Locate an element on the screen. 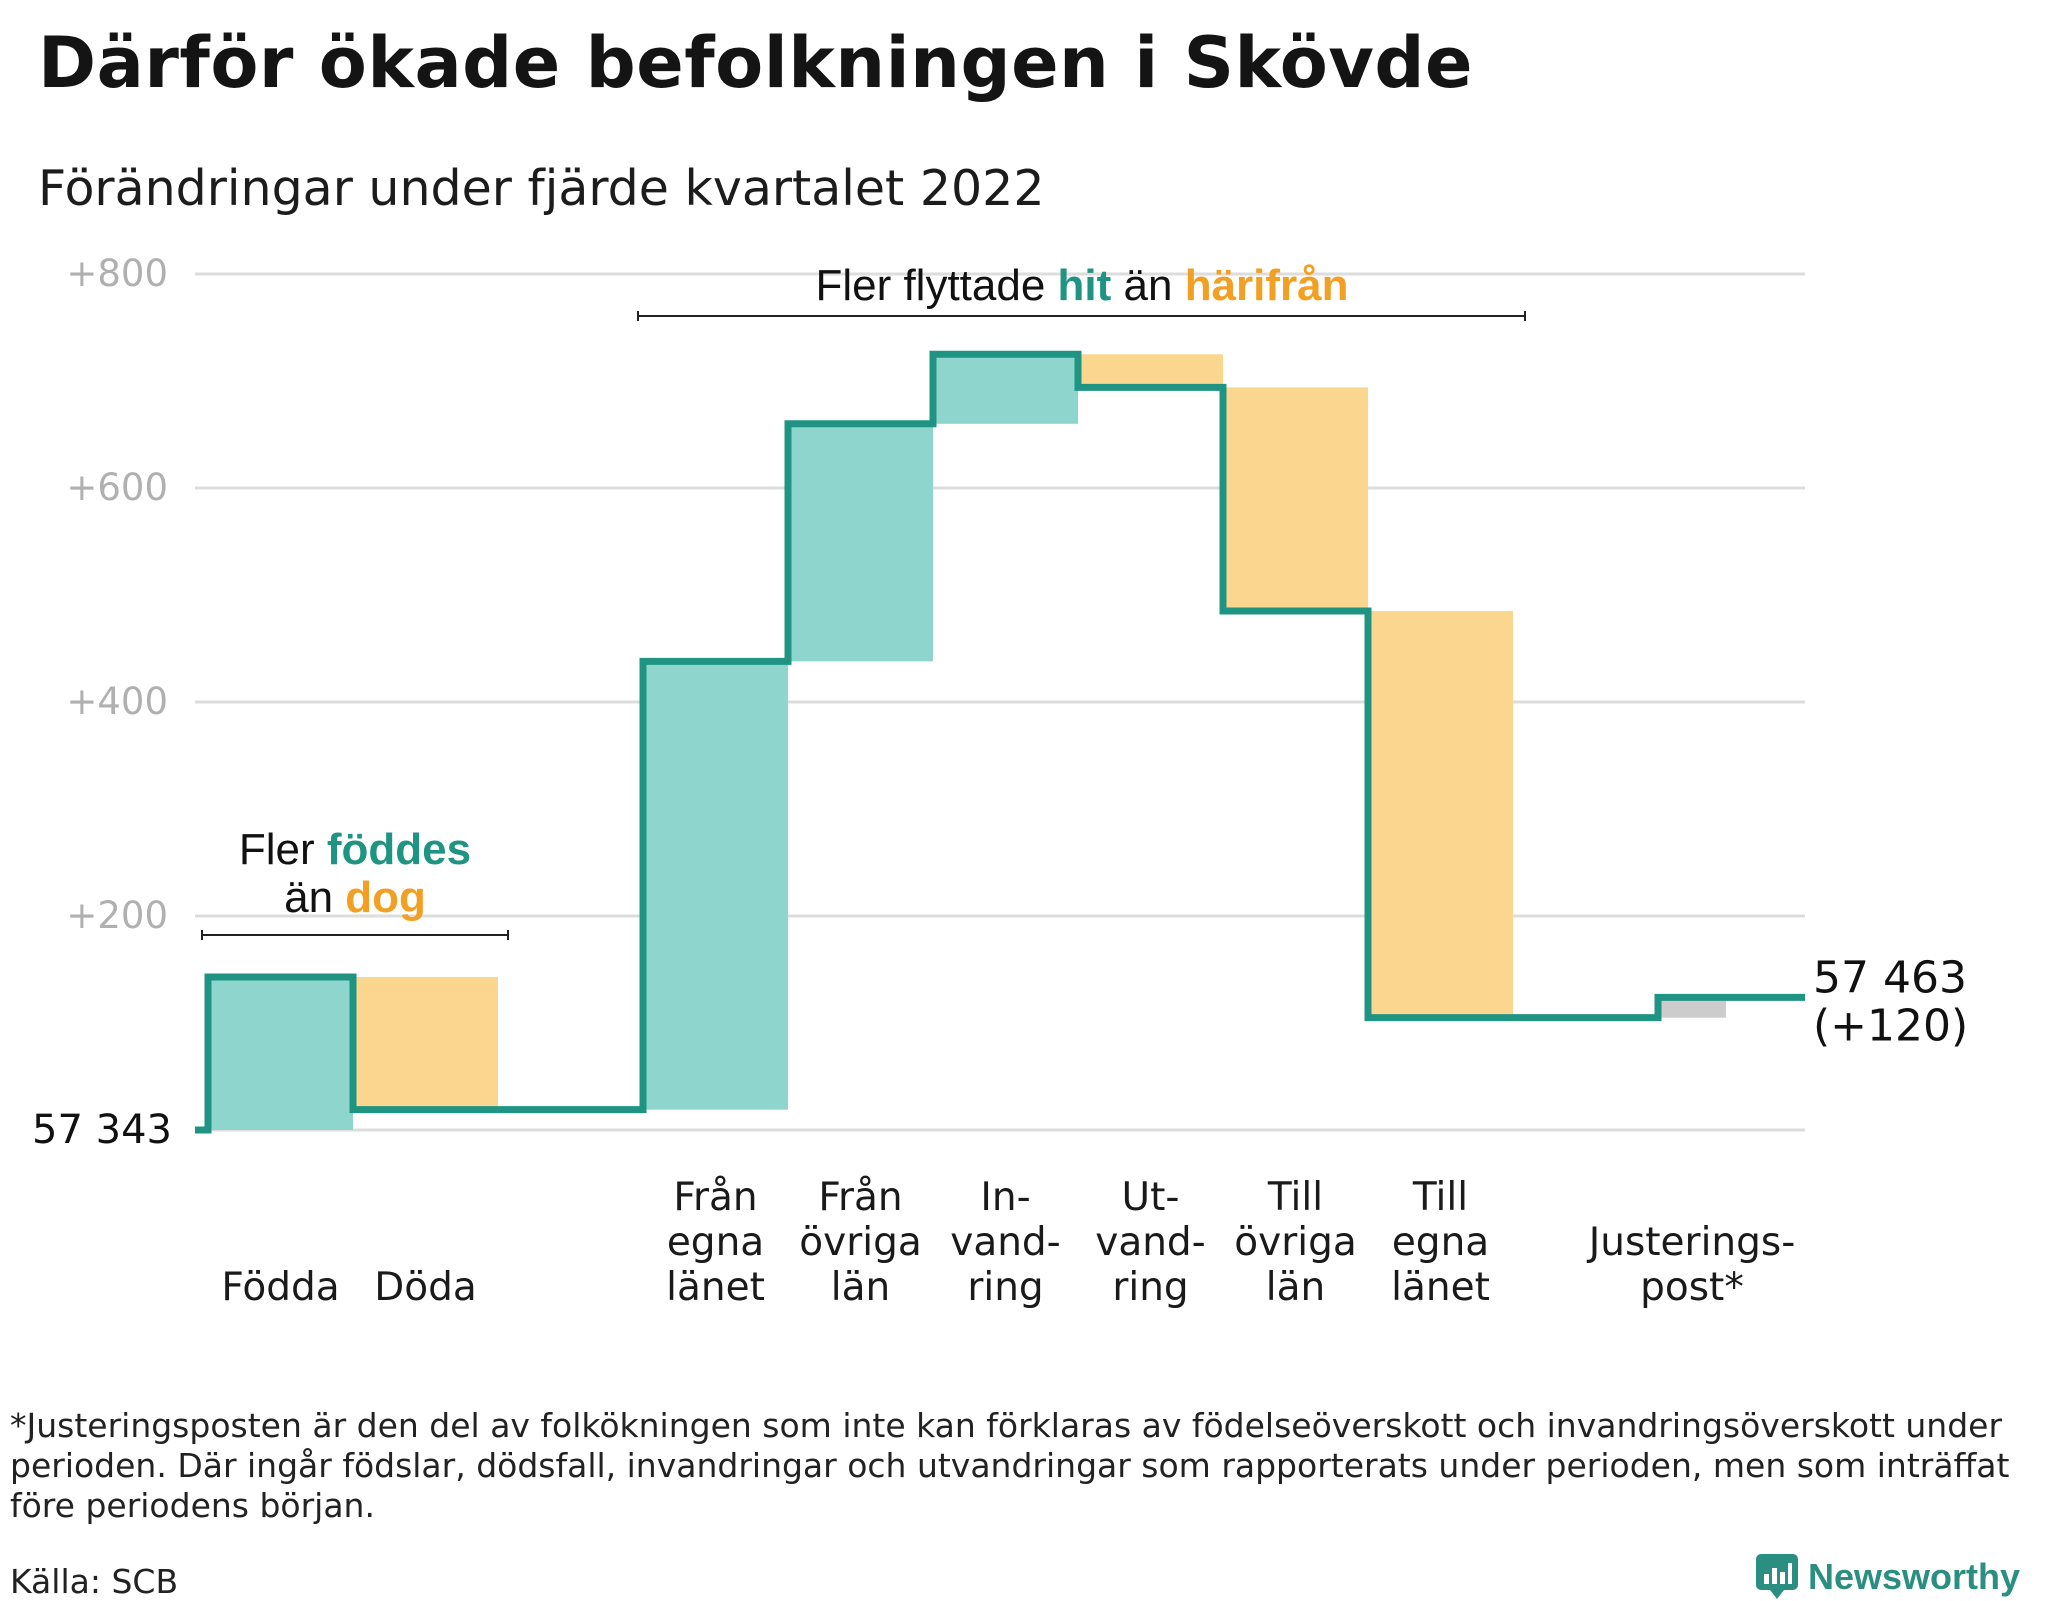 The width and height of the screenshot is (2048, 1601). x-category-label: In- is located at coordinates (1005, 1197).